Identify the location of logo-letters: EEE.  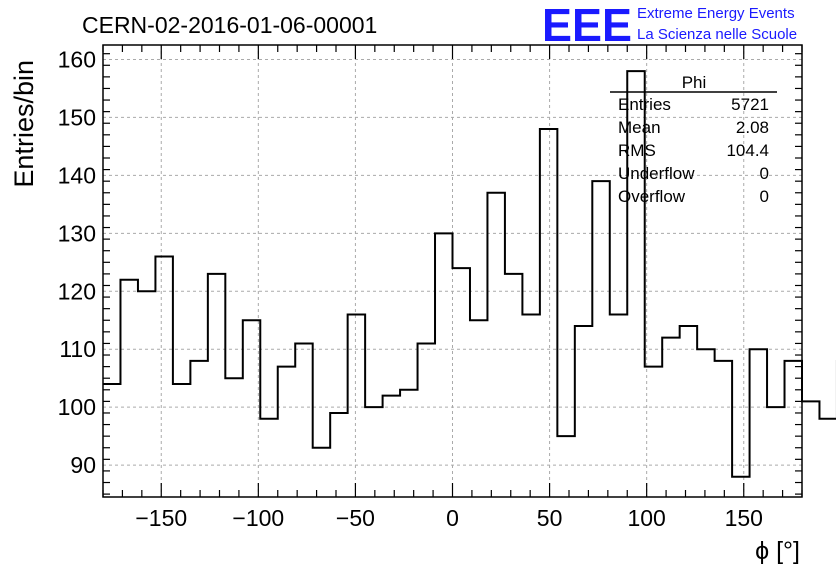
(587, 25).